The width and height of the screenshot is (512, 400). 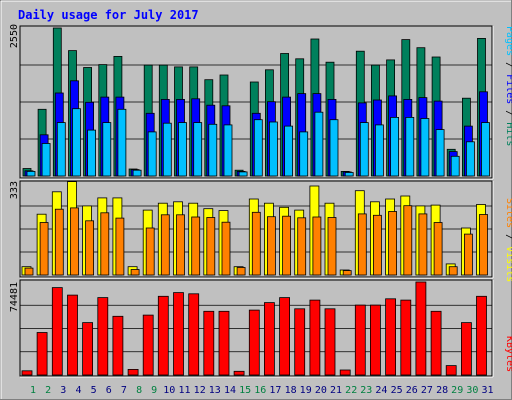 What do you see at coordinates (508, 65) in the screenshot?
I see `legend-sep-1: /` at bounding box center [508, 65].